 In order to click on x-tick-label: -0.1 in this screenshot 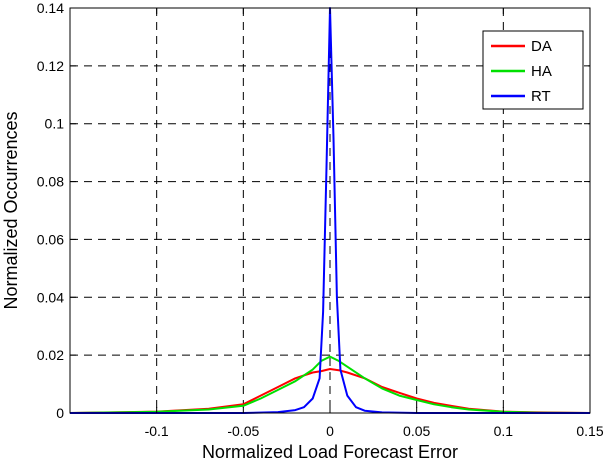, I will do `click(157, 431)`.